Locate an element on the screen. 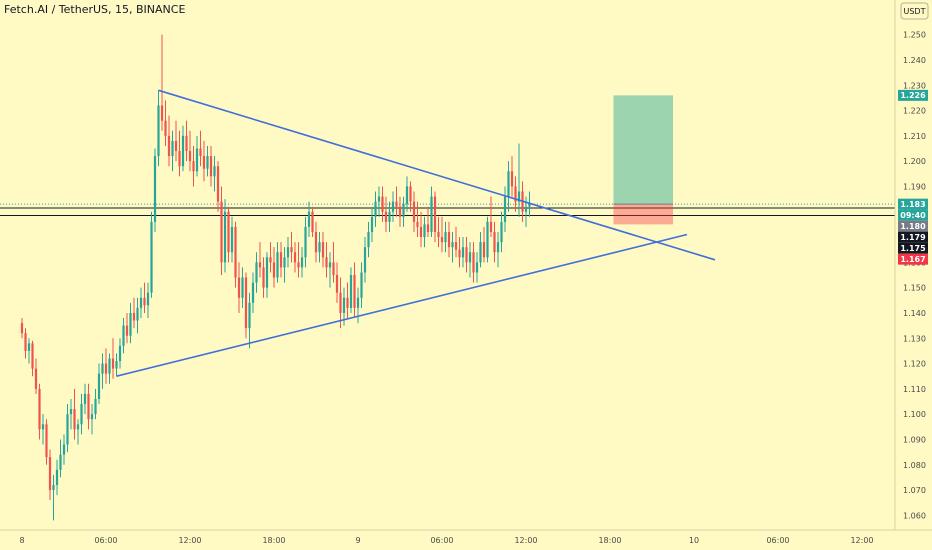 This screenshot has height=550, width=932. long-position-profit-zone is located at coordinates (643, 150).